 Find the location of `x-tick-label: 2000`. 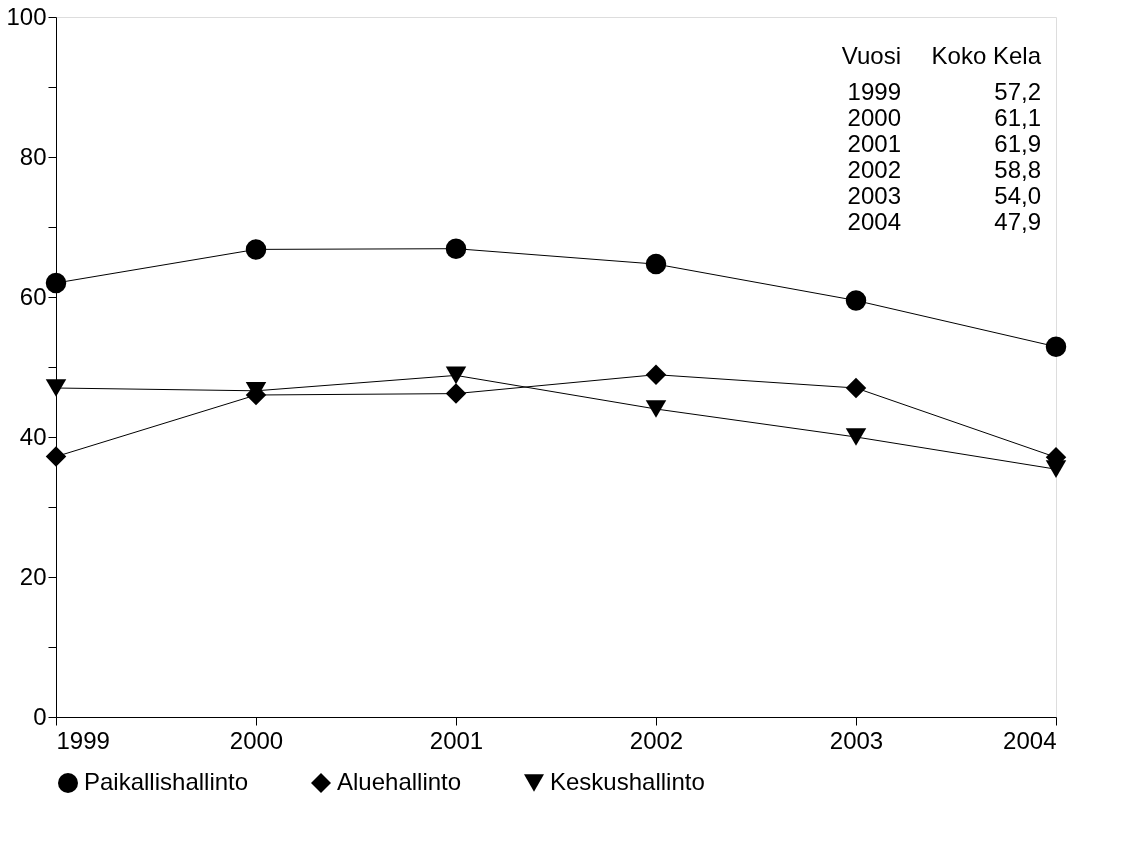

x-tick-label: 2000 is located at coordinates (256, 740).